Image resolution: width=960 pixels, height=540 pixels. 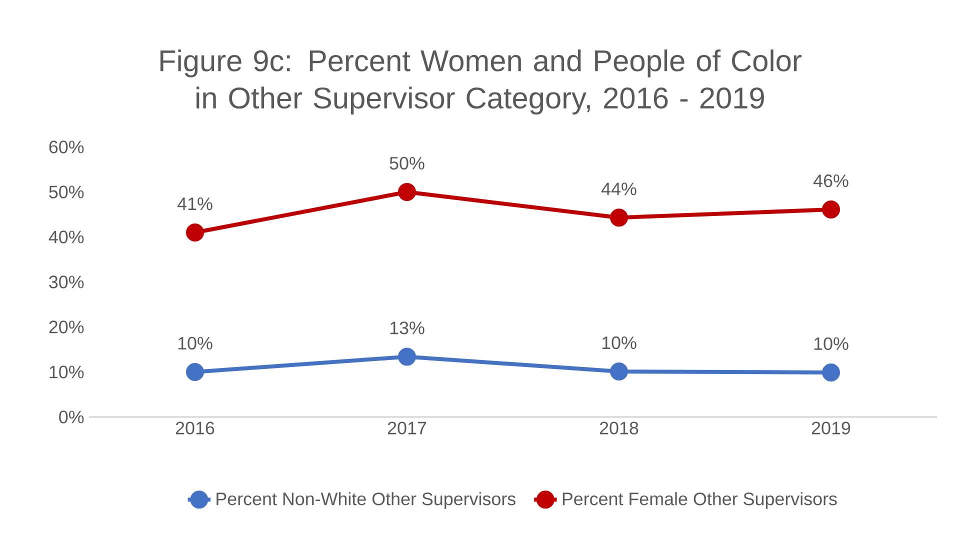 I want to click on data-label: 41%, so click(x=194, y=204).